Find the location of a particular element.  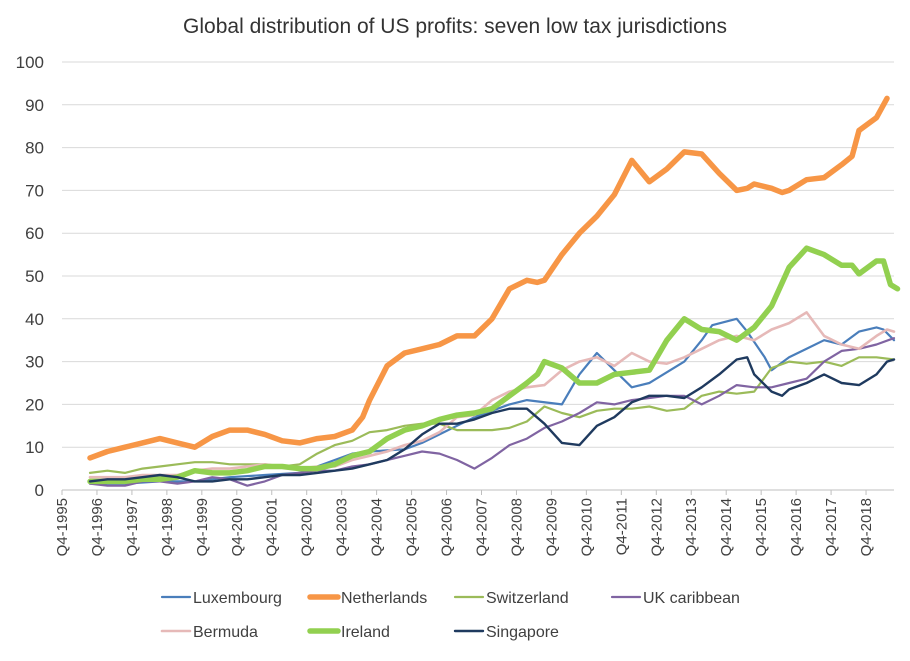

x-tick-label: Q4-2014 is located at coordinates (726, 527).